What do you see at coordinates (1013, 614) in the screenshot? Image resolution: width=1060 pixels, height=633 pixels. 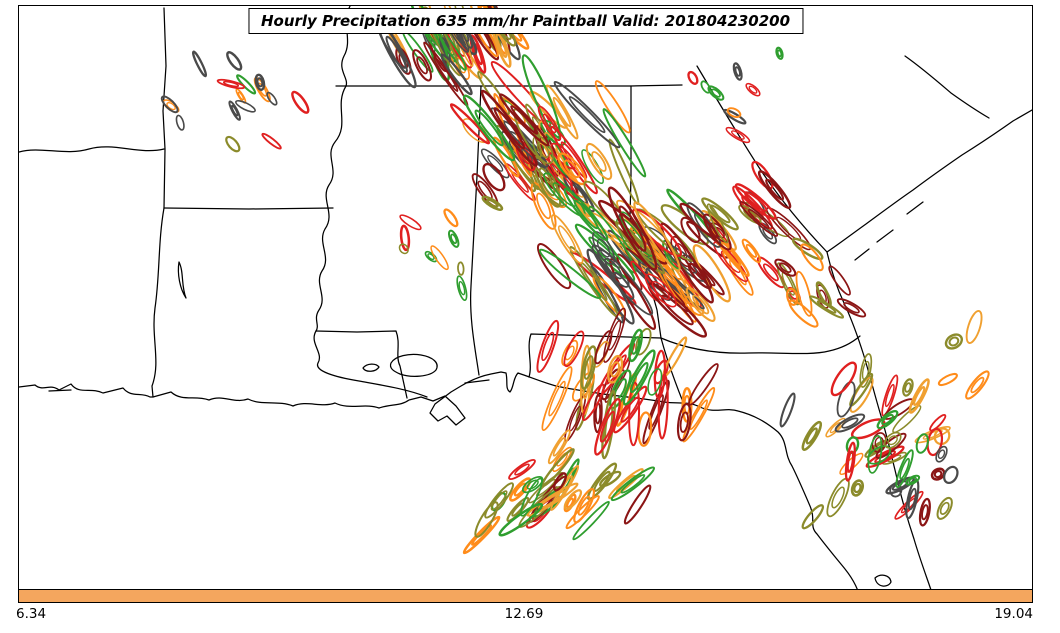 I see `colorbar-tick-max: 19.04` at bounding box center [1013, 614].